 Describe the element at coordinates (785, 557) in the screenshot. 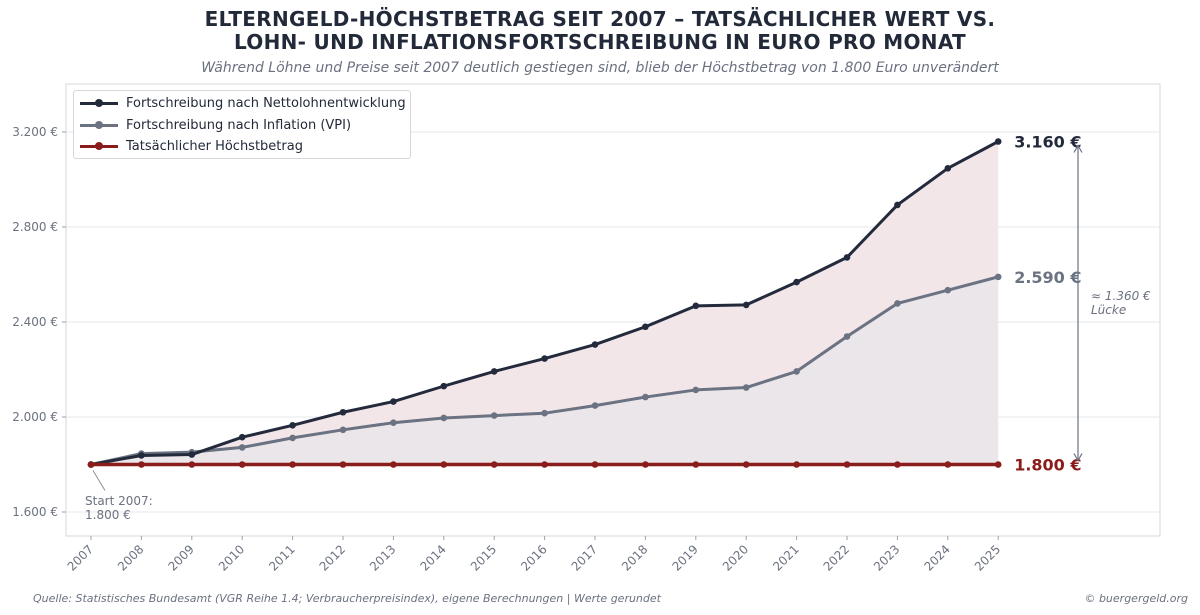

I see `x-tick-label: 2021` at that location.